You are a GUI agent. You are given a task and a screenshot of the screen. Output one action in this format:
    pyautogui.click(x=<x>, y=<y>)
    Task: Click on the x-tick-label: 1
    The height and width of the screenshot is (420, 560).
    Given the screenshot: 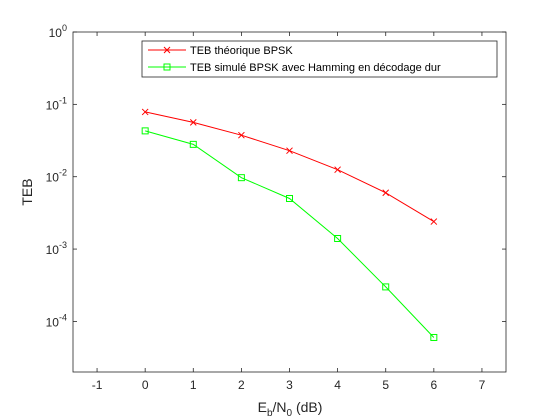 What is the action you would take?
    pyautogui.click(x=193, y=385)
    